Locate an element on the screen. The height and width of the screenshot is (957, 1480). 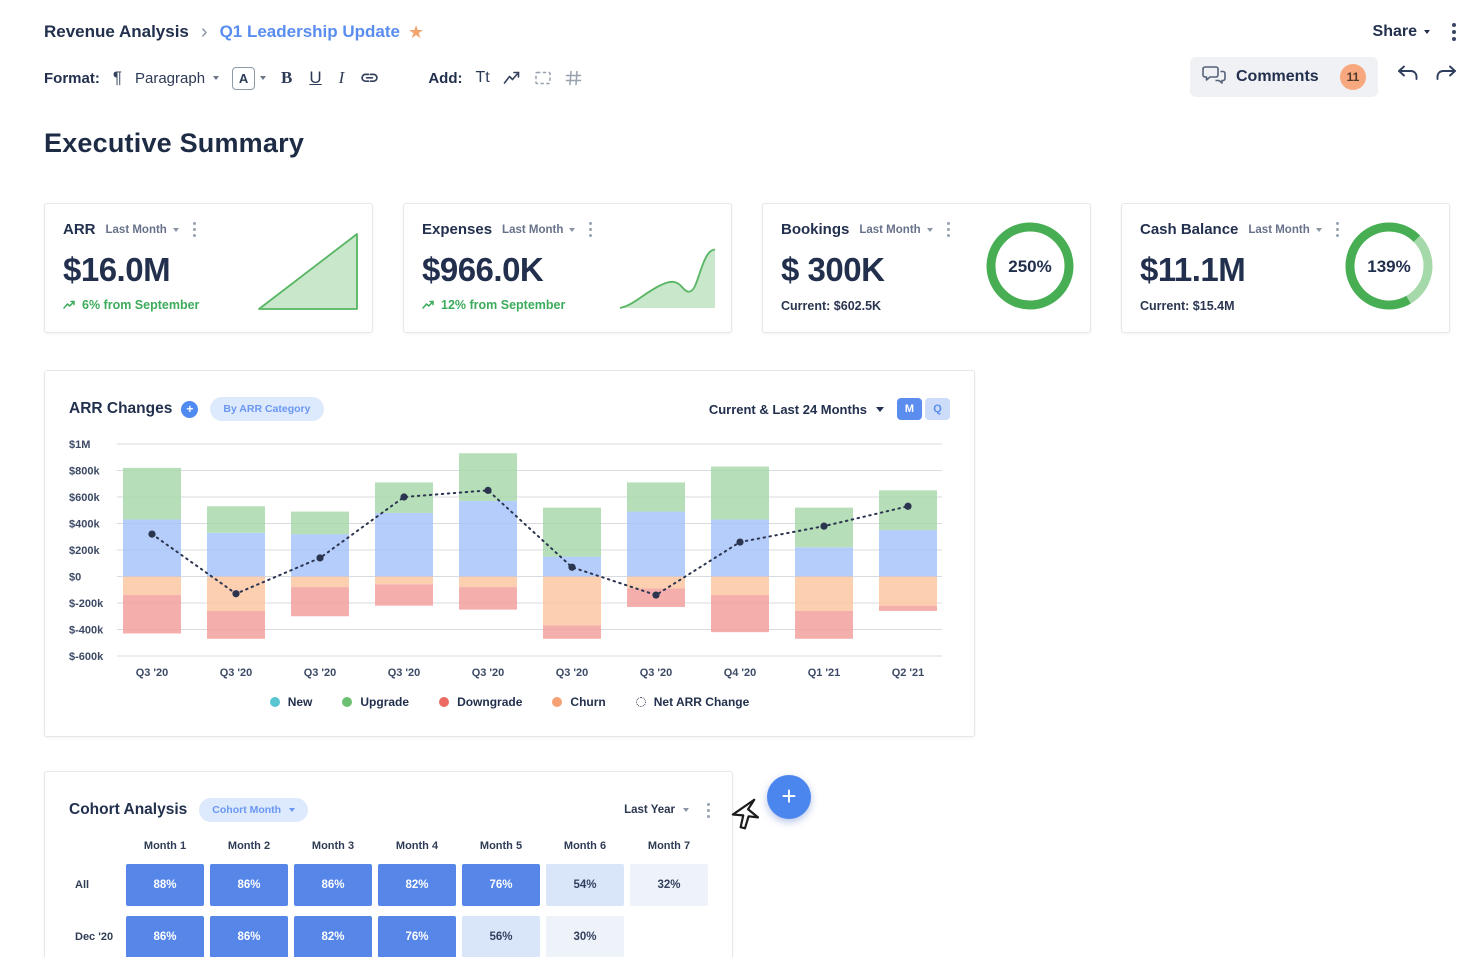
cohort-corner-cell is located at coordinates (97, 847).